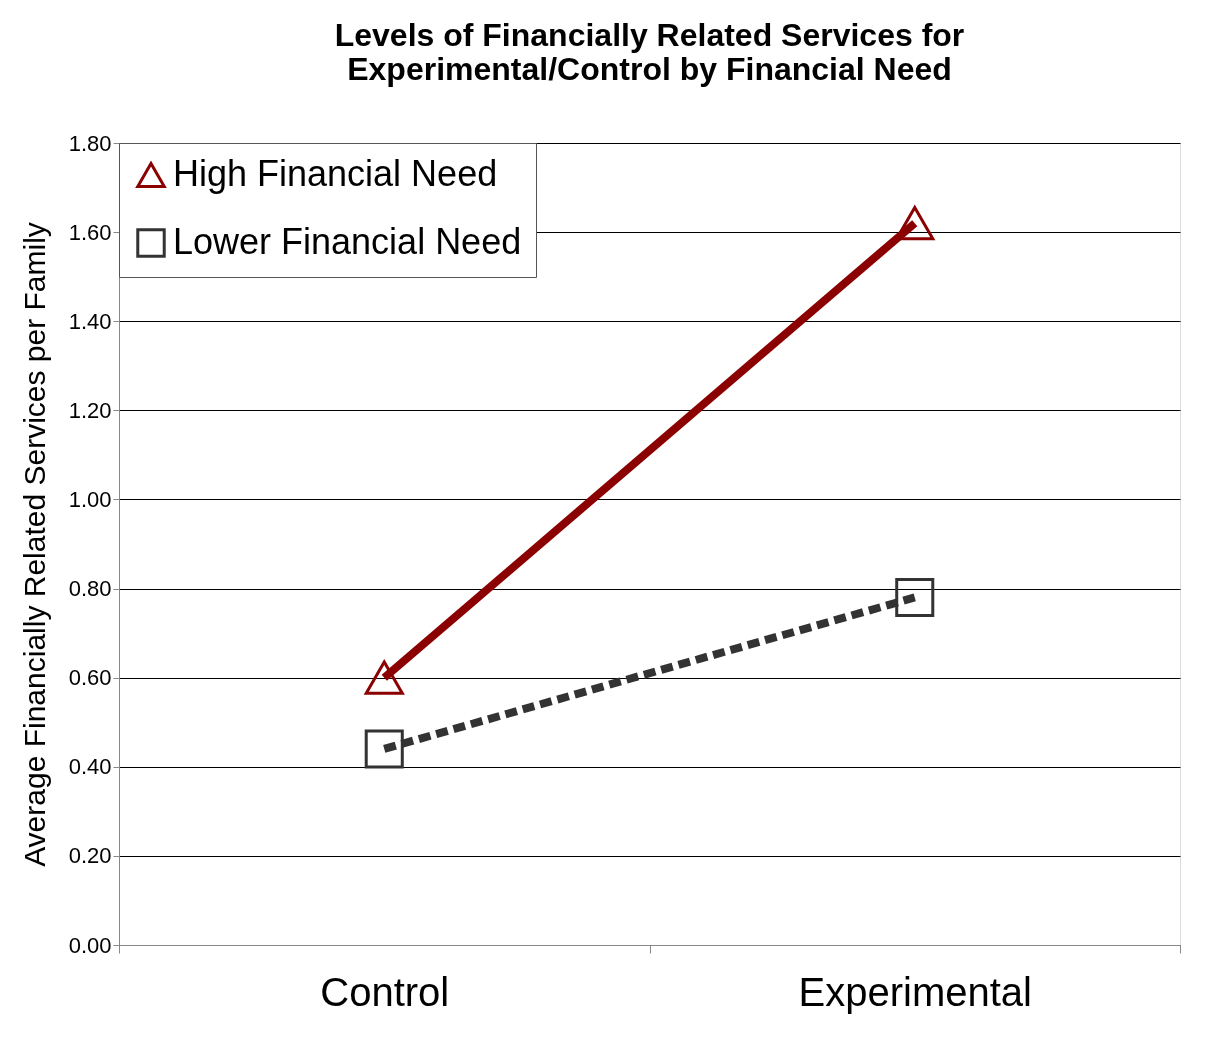 This screenshot has height=1043, width=1221. Describe the element at coordinates (915, 991) in the screenshot. I see `x-tick-label: Experimental` at that location.